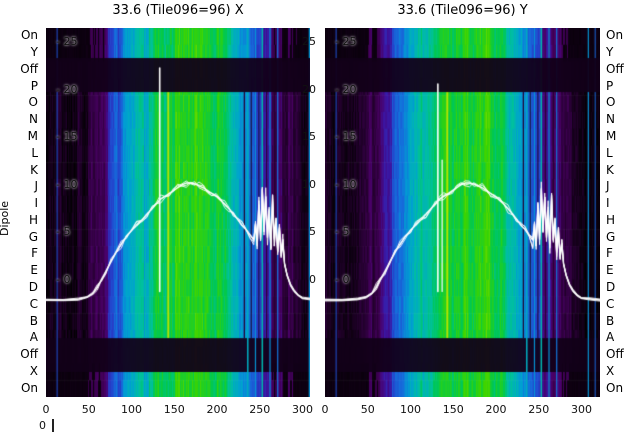  What do you see at coordinates (178, 10) in the screenshot?
I see `plot-title-x: 33.6 (Tile096=96) X` at bounding box center [178, 10].